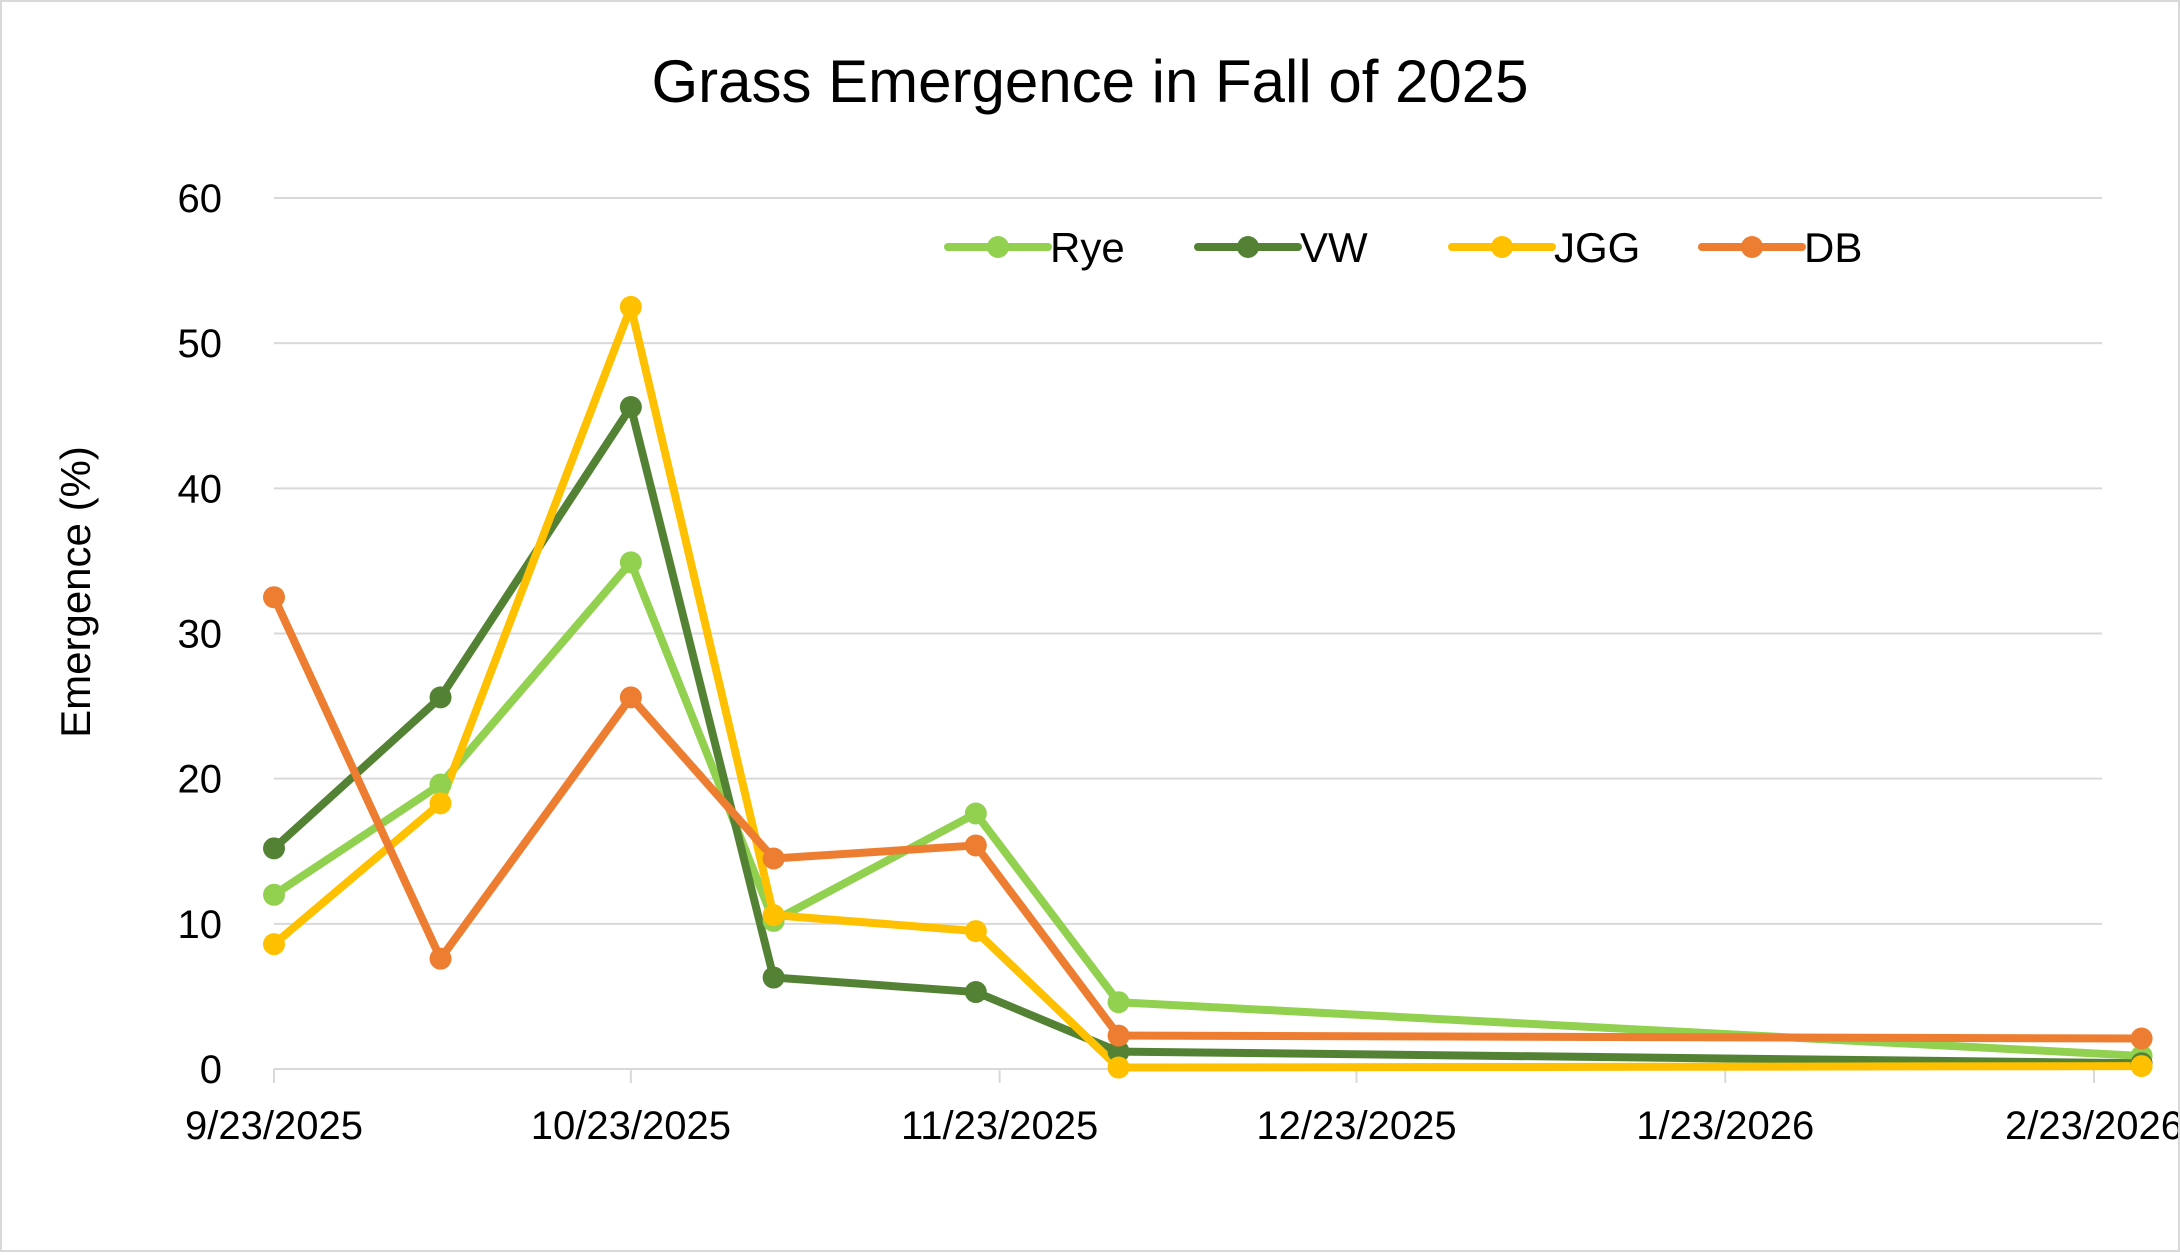 The width and height of the screenshot is (2180, 1255). I want to click on y-tick-label: 10, so click(200, 925).